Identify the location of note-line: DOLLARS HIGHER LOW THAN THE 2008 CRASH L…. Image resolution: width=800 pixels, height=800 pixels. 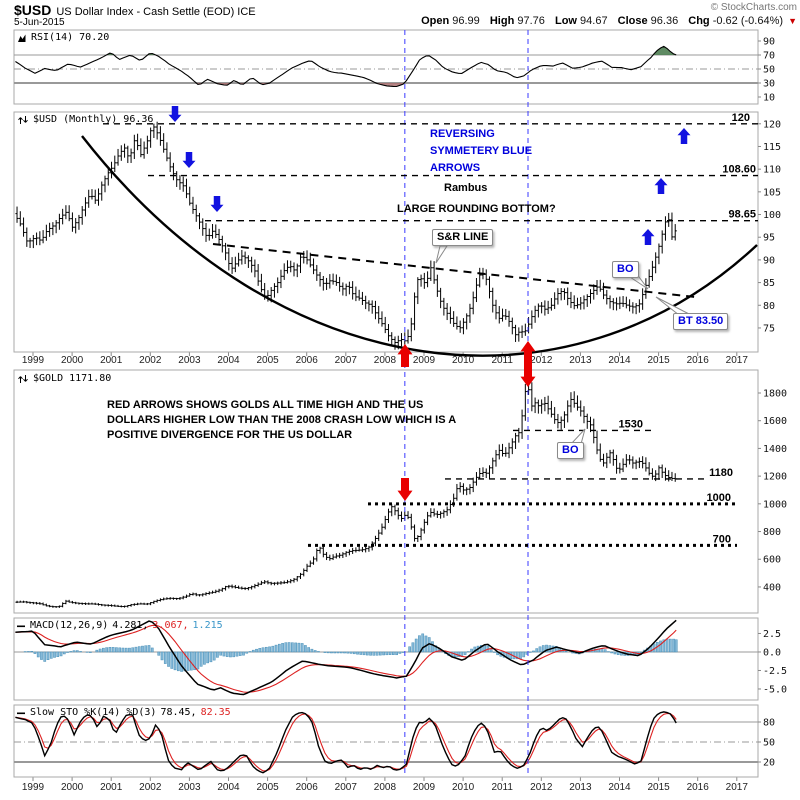
(282, 420).